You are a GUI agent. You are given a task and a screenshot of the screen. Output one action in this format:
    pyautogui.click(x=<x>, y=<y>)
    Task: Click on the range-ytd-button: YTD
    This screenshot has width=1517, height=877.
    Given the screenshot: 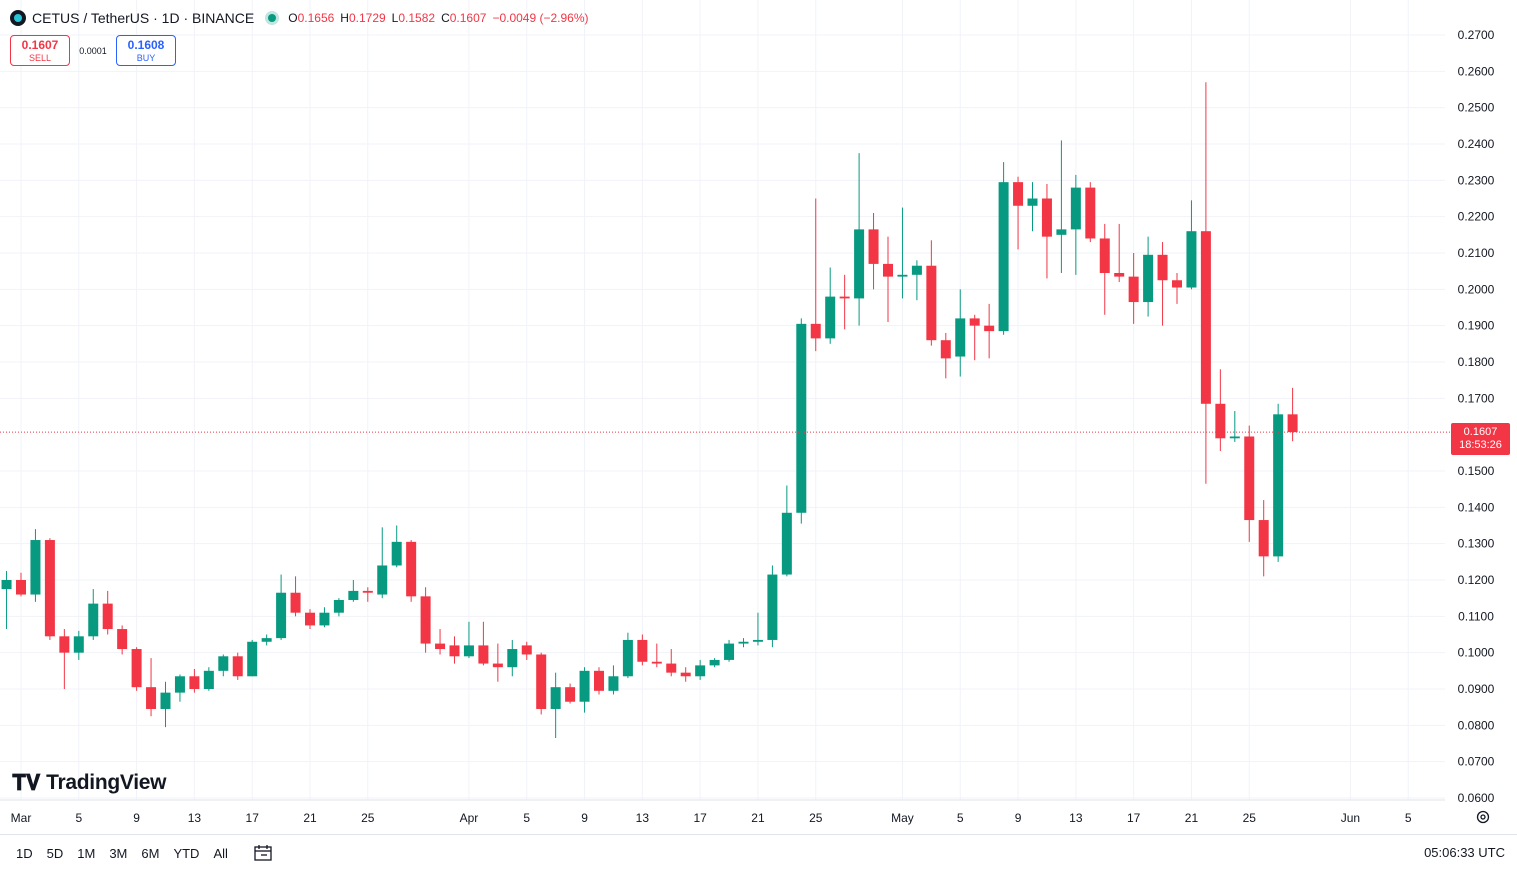 What is the action you would take?
    pyautogui.click(x=186, y=853)
    